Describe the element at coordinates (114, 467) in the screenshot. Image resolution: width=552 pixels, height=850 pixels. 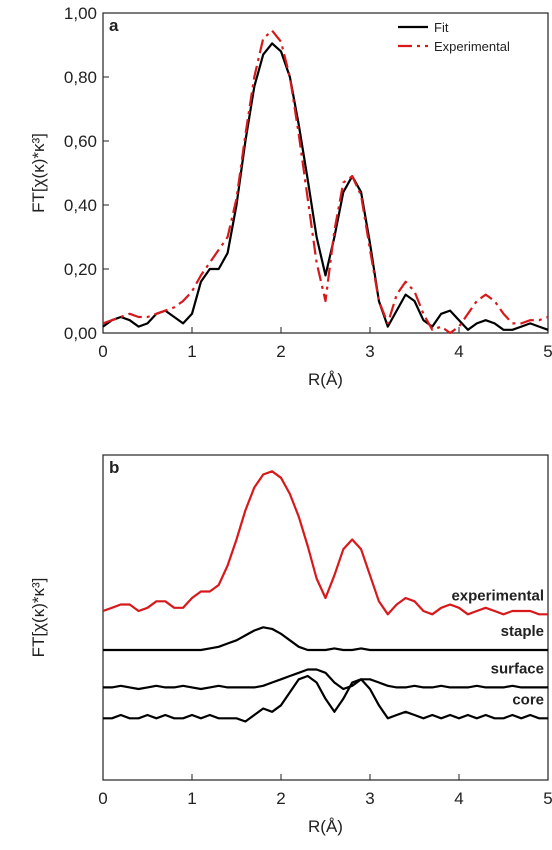
I see `panel-label: b` at that location.